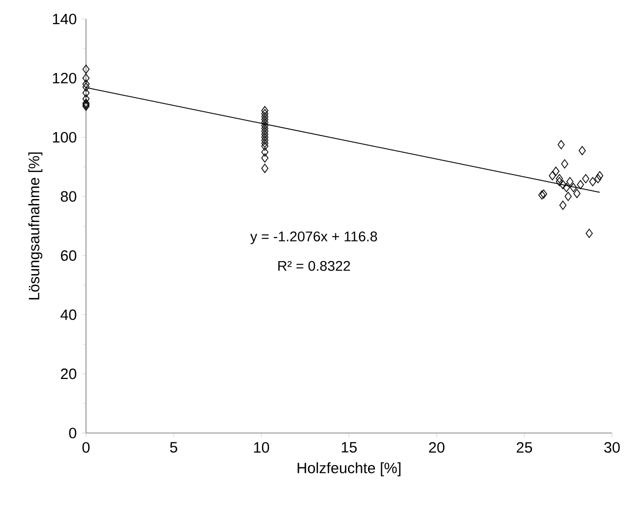 The height and width of the screenshot is (513, 639). Describe the element at coordinates (68, 196) in the screenshot. I see `y-tick-label: 80` at that location.